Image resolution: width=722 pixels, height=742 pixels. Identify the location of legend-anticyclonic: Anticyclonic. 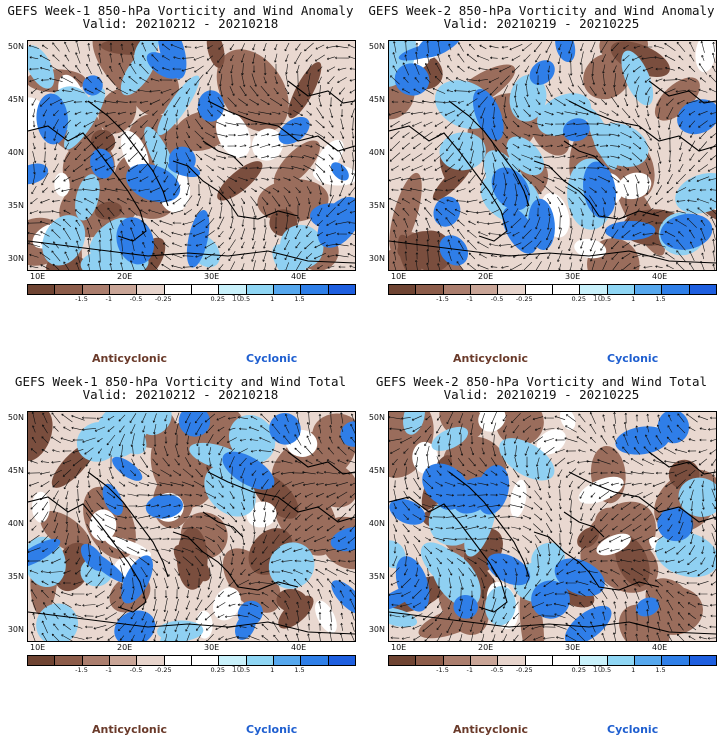
(130, 729).